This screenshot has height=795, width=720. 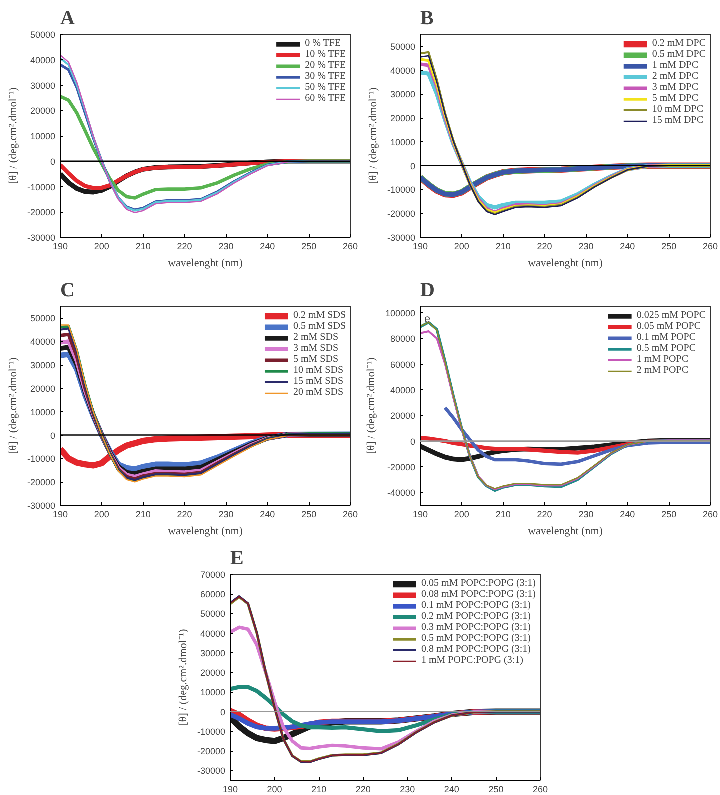 What do you see at coordinates (323, 43) in the screenshot?
I see `legend-label: 0 % TFE` at bounding box center [323, 43].